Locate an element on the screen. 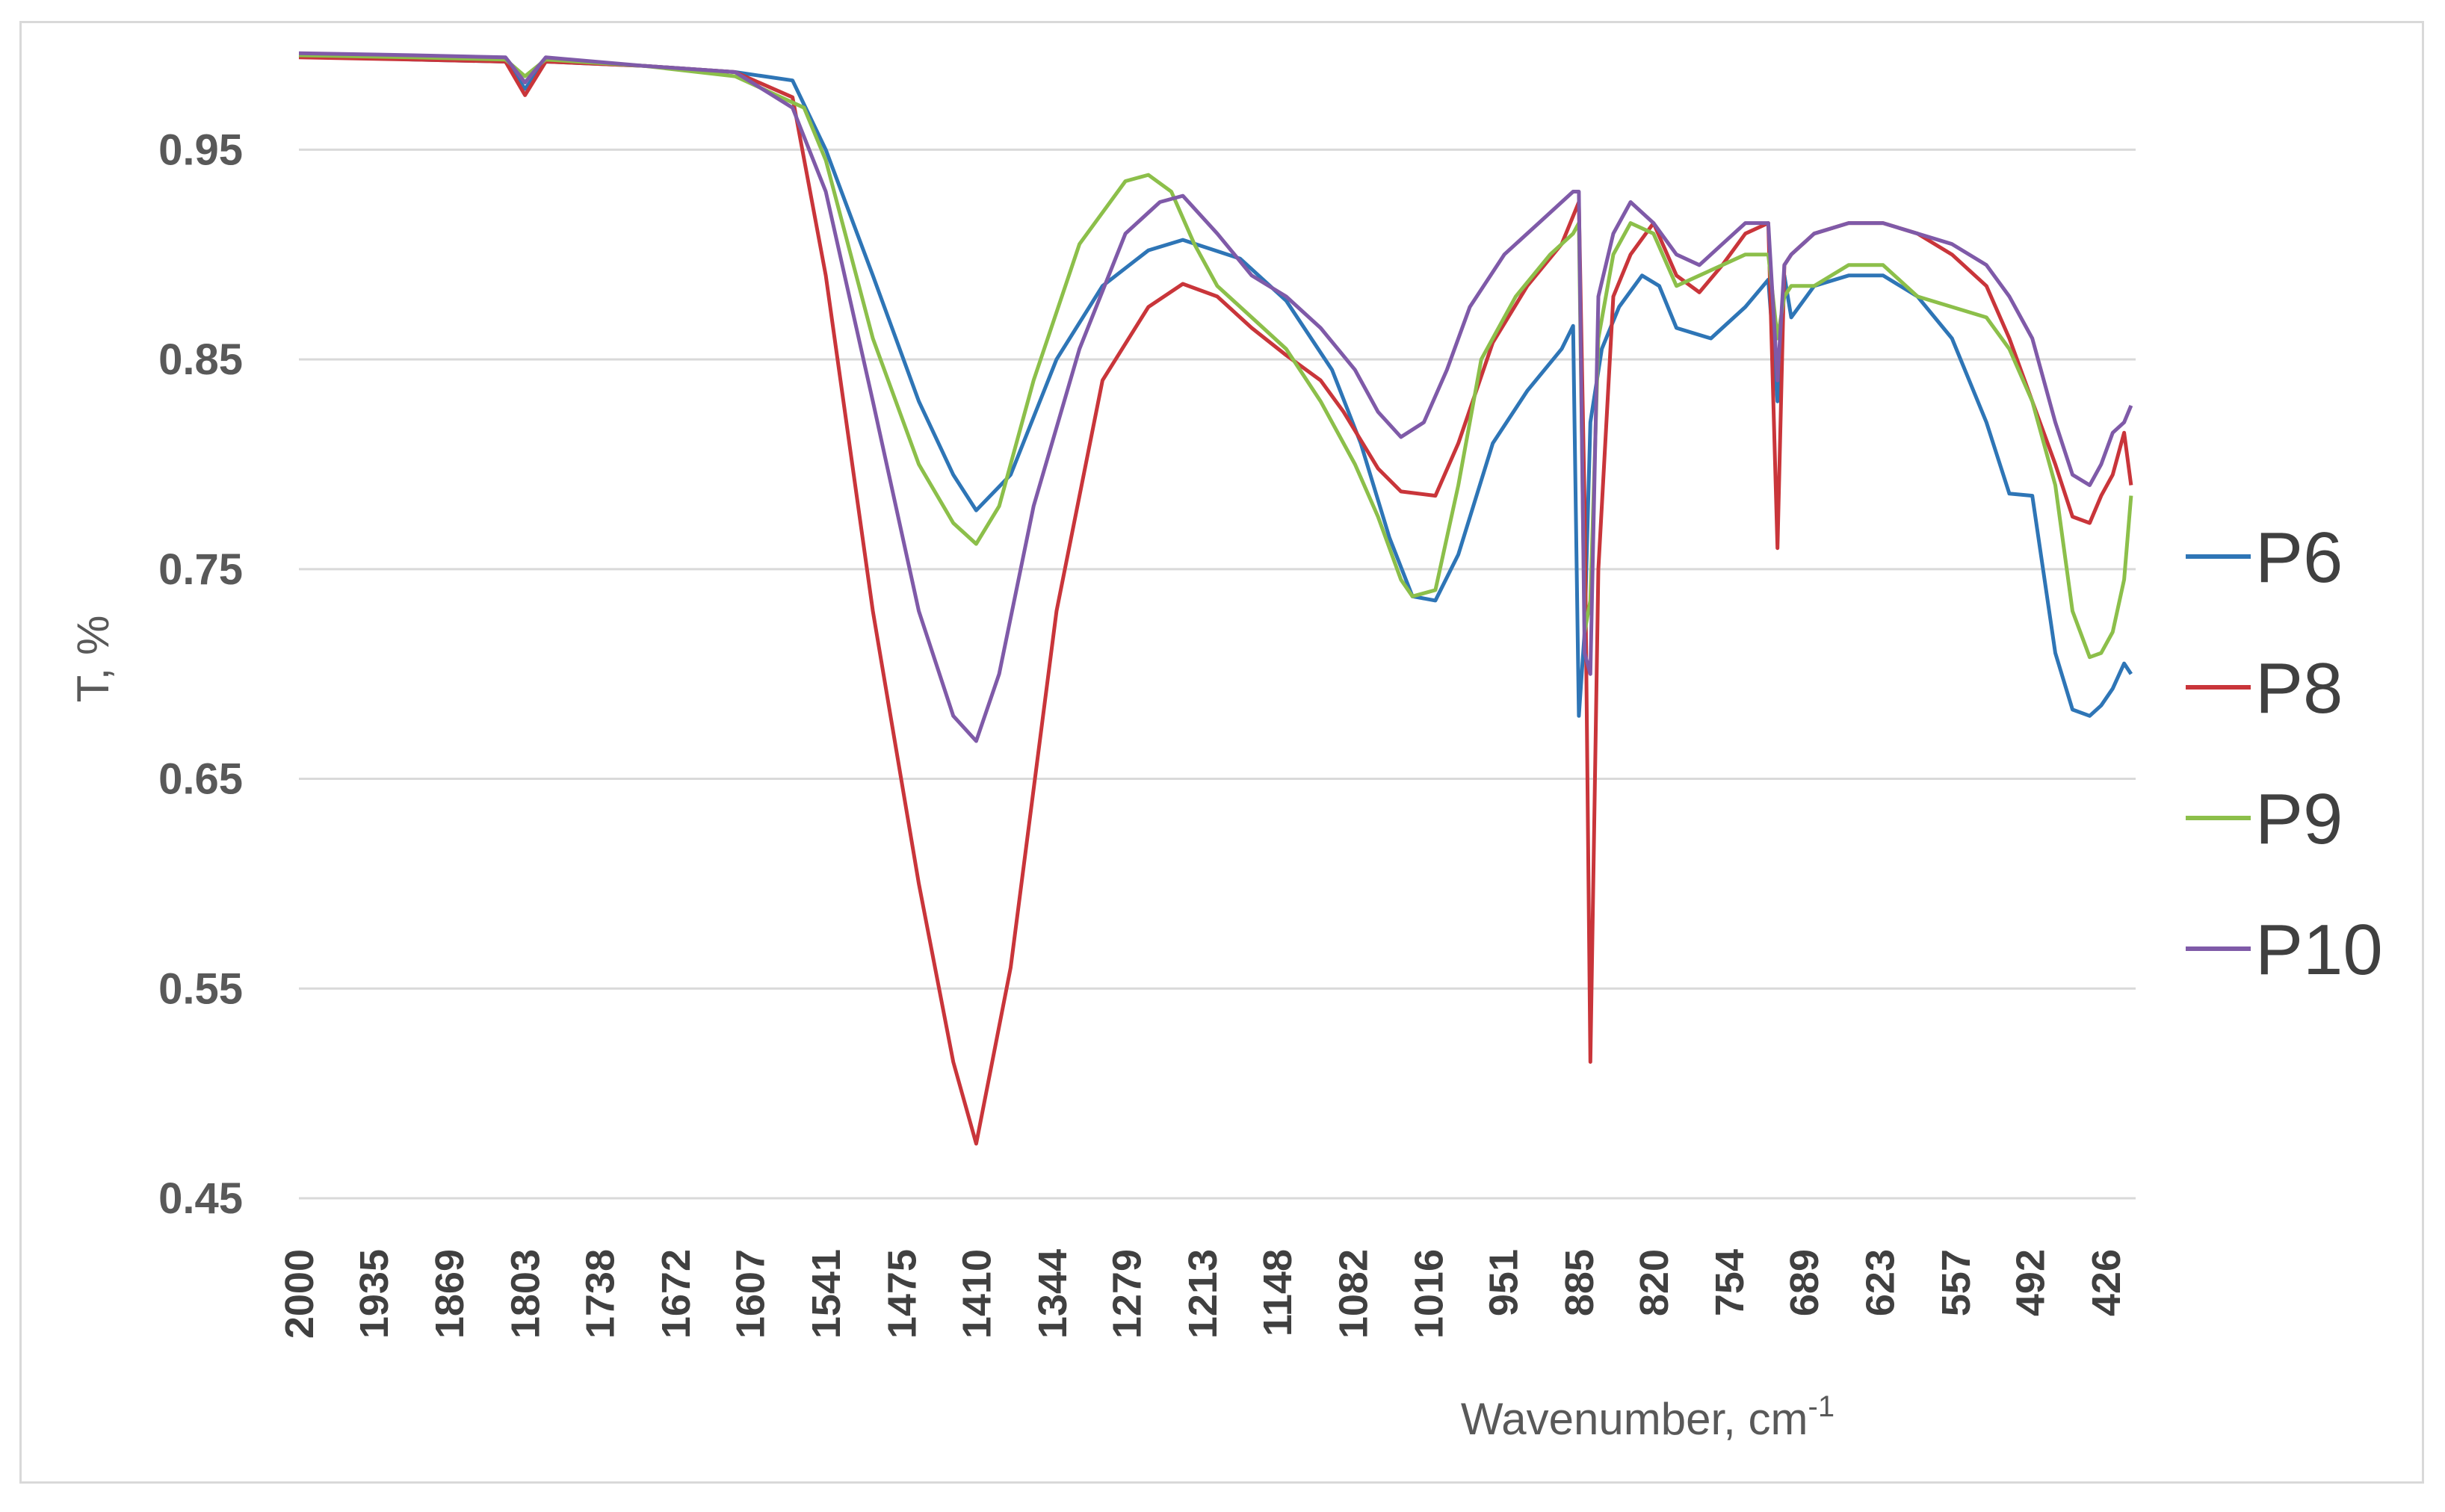 The height and width of the screenshot is (1512, 2445). y-axis-title: T, % is located at coordinates (93, 659).